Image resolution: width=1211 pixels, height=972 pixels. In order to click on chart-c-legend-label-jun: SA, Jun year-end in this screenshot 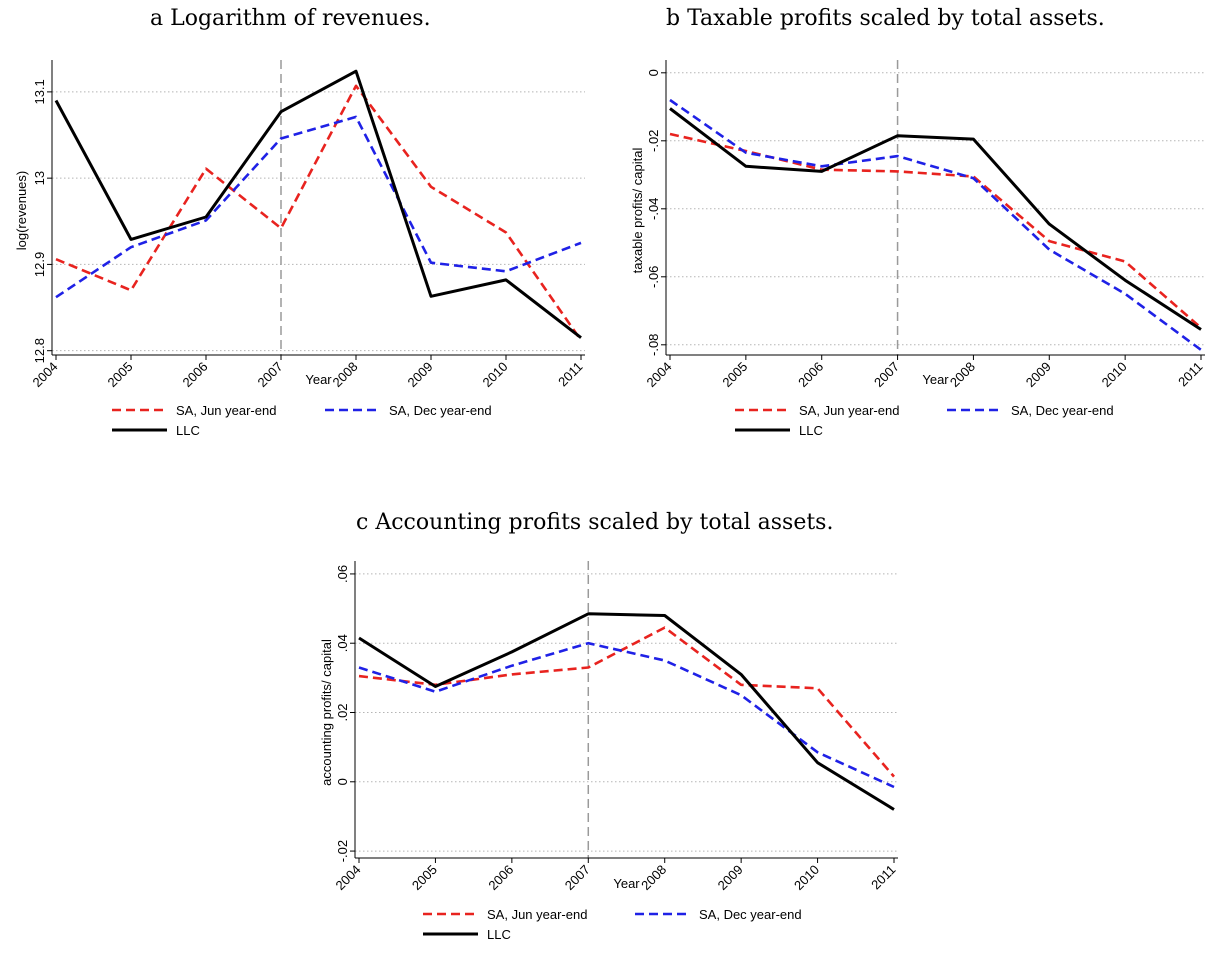, I will do `click(537, 914)`.